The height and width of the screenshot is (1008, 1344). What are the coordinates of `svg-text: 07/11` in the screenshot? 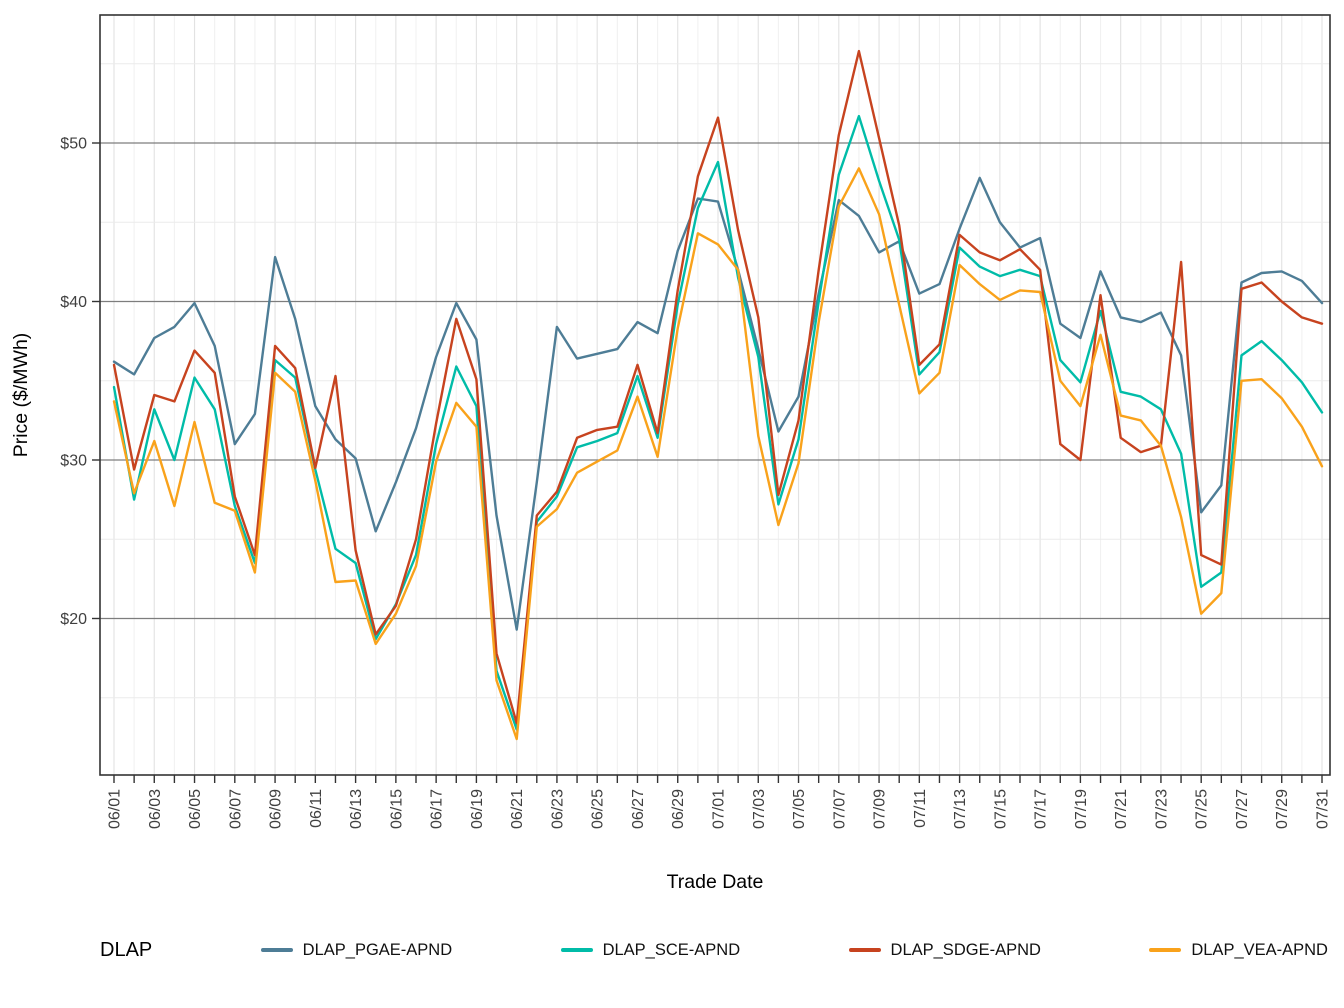 It's located at (920, 808).